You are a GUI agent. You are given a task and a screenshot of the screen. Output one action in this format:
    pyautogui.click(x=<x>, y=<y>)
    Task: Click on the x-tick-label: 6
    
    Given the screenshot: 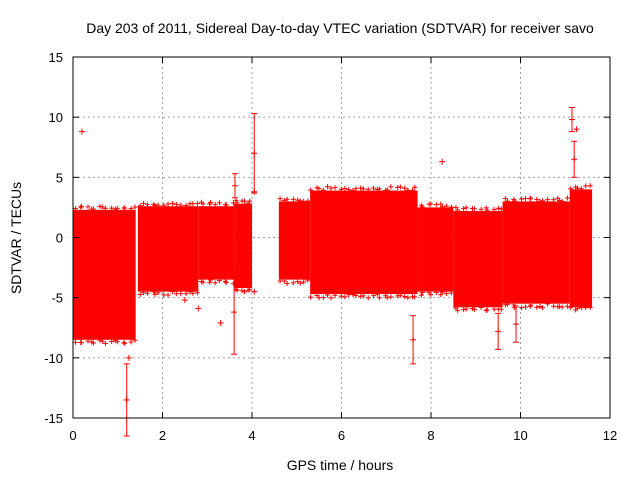 What is the action you would take?
    pyautogui.click(x=341, y=435)
    